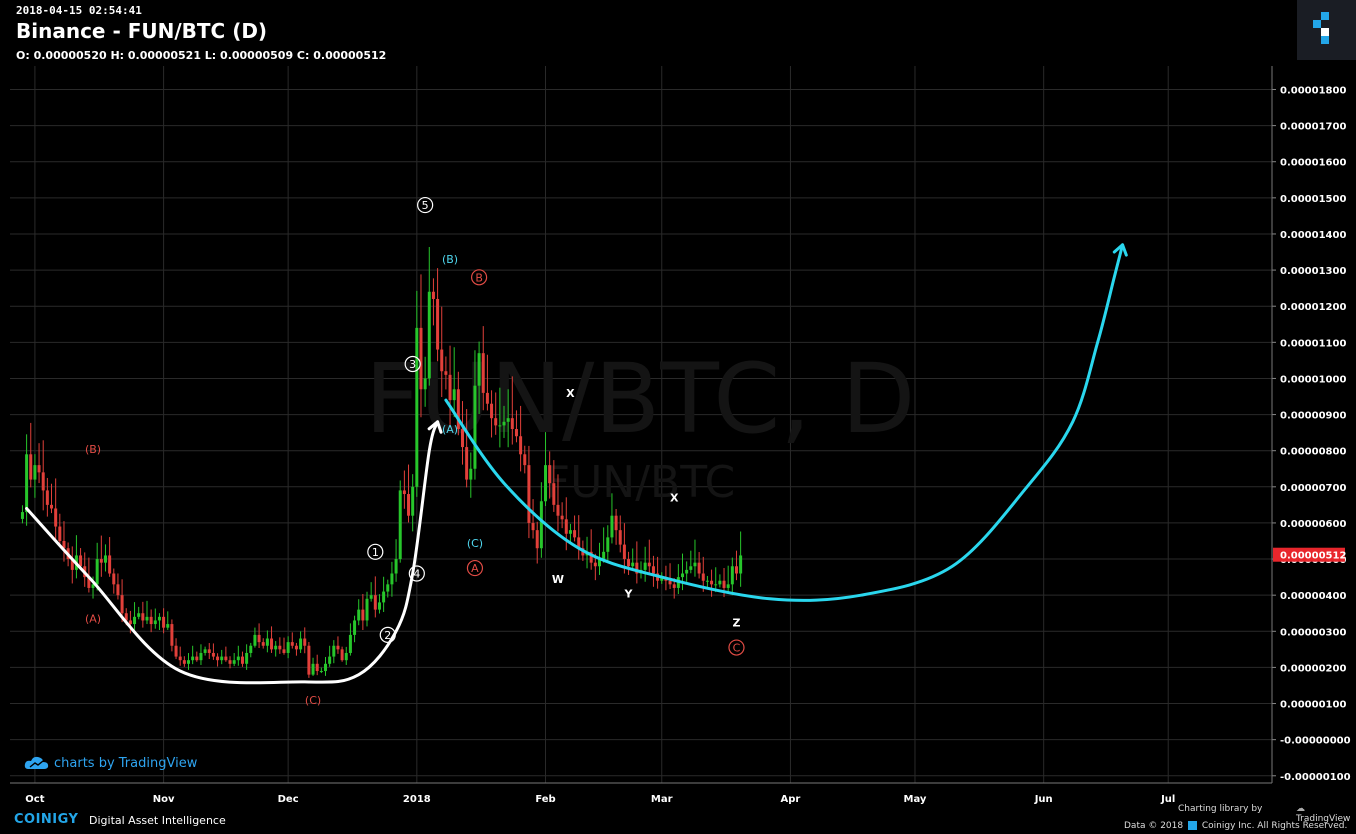 This screenshot has height=834, width=1356. Describe the element at coordinates (1313, 235) in the screenshot. I see `y-tick-label: 0.00001400` at that location.